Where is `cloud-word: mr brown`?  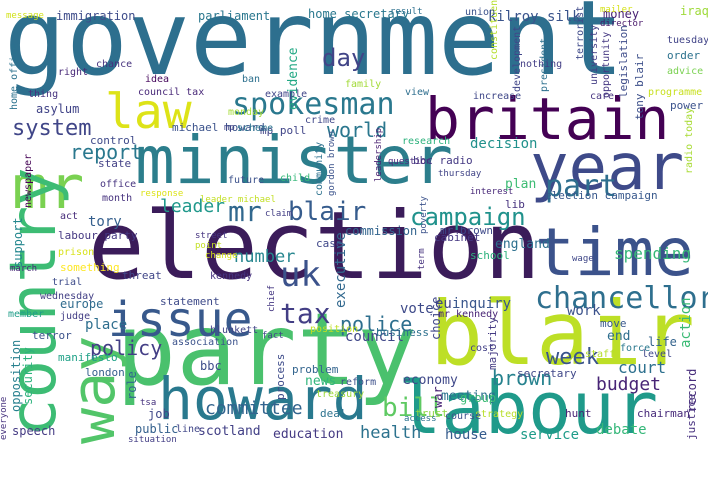 cloud-word: mr brown is located at coordinates (466, 230).